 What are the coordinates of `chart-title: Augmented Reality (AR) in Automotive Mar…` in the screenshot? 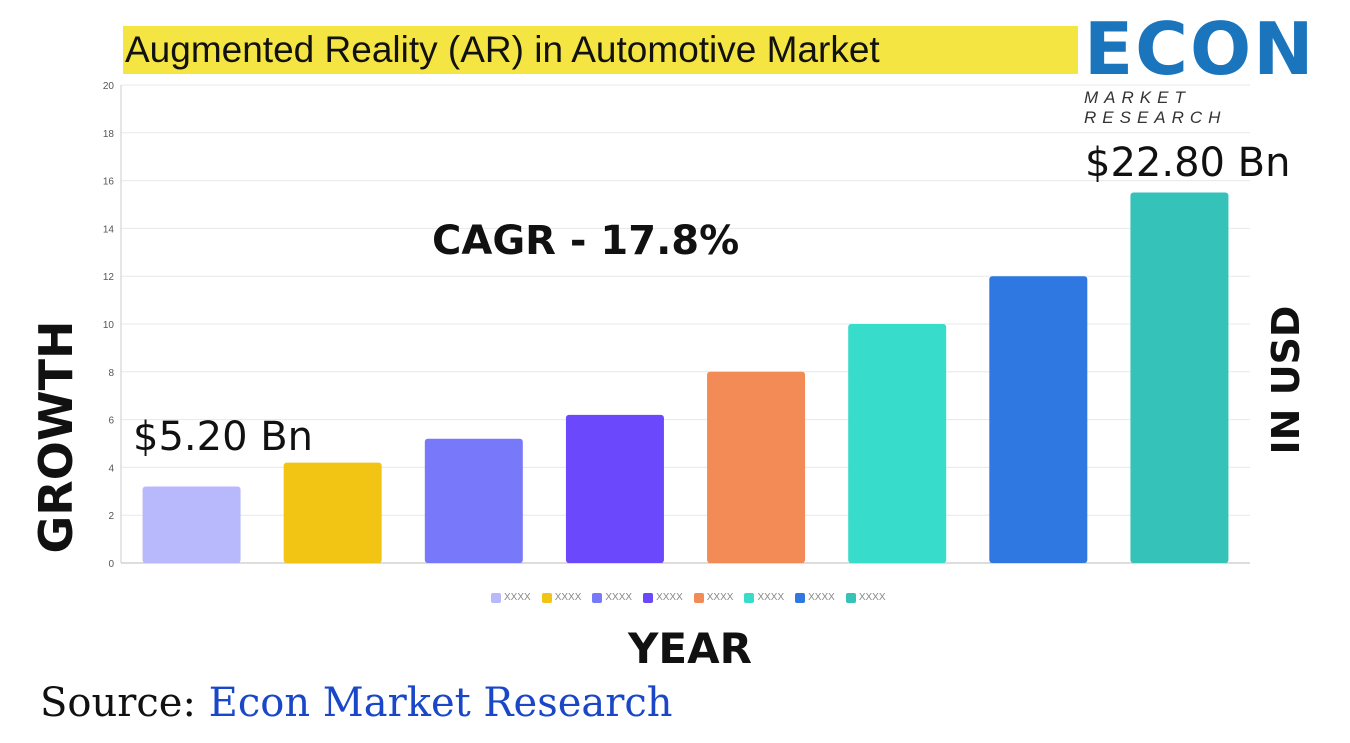 It's located at (600, 50).